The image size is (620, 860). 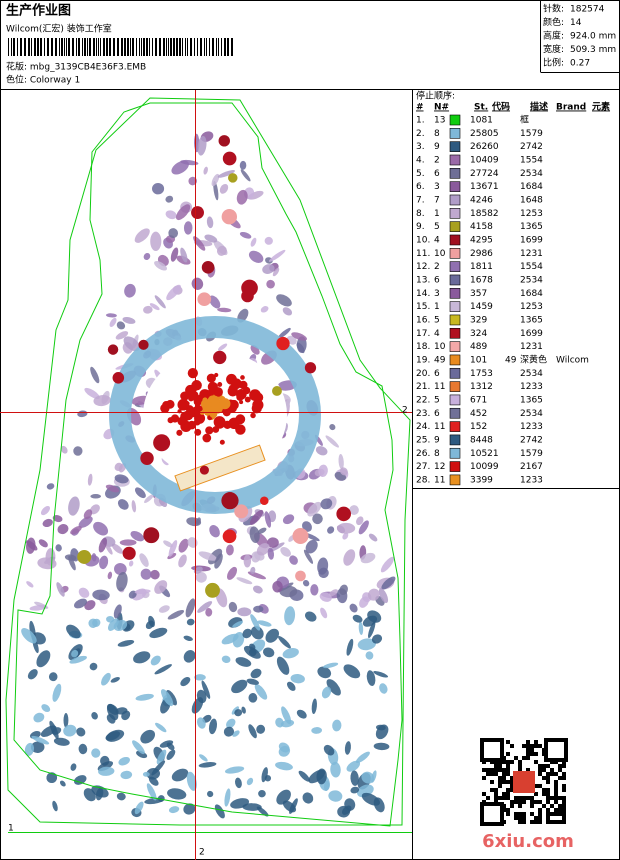 I want to click on row-needle: 7, so click(x=437, y=200).